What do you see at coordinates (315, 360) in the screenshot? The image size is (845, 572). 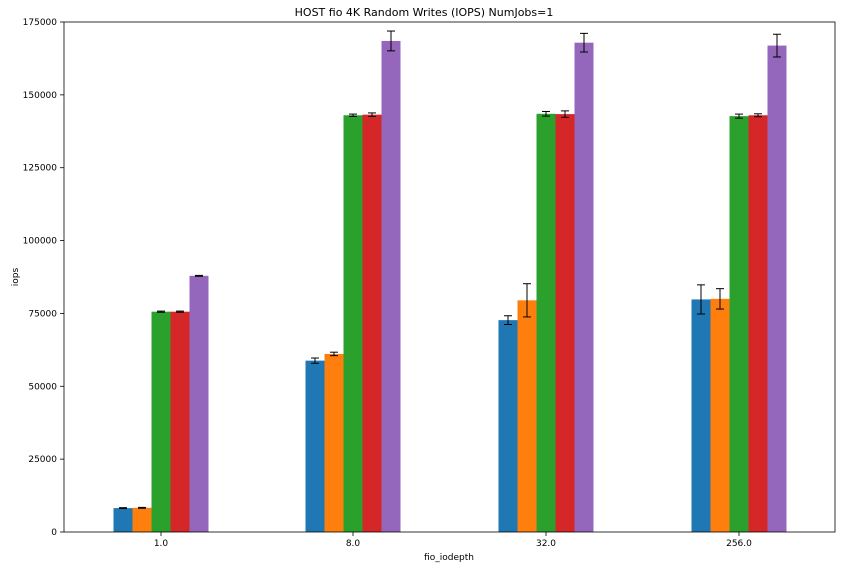 I see `error-bar-series1-8.0` at bounding box center [315, 360].